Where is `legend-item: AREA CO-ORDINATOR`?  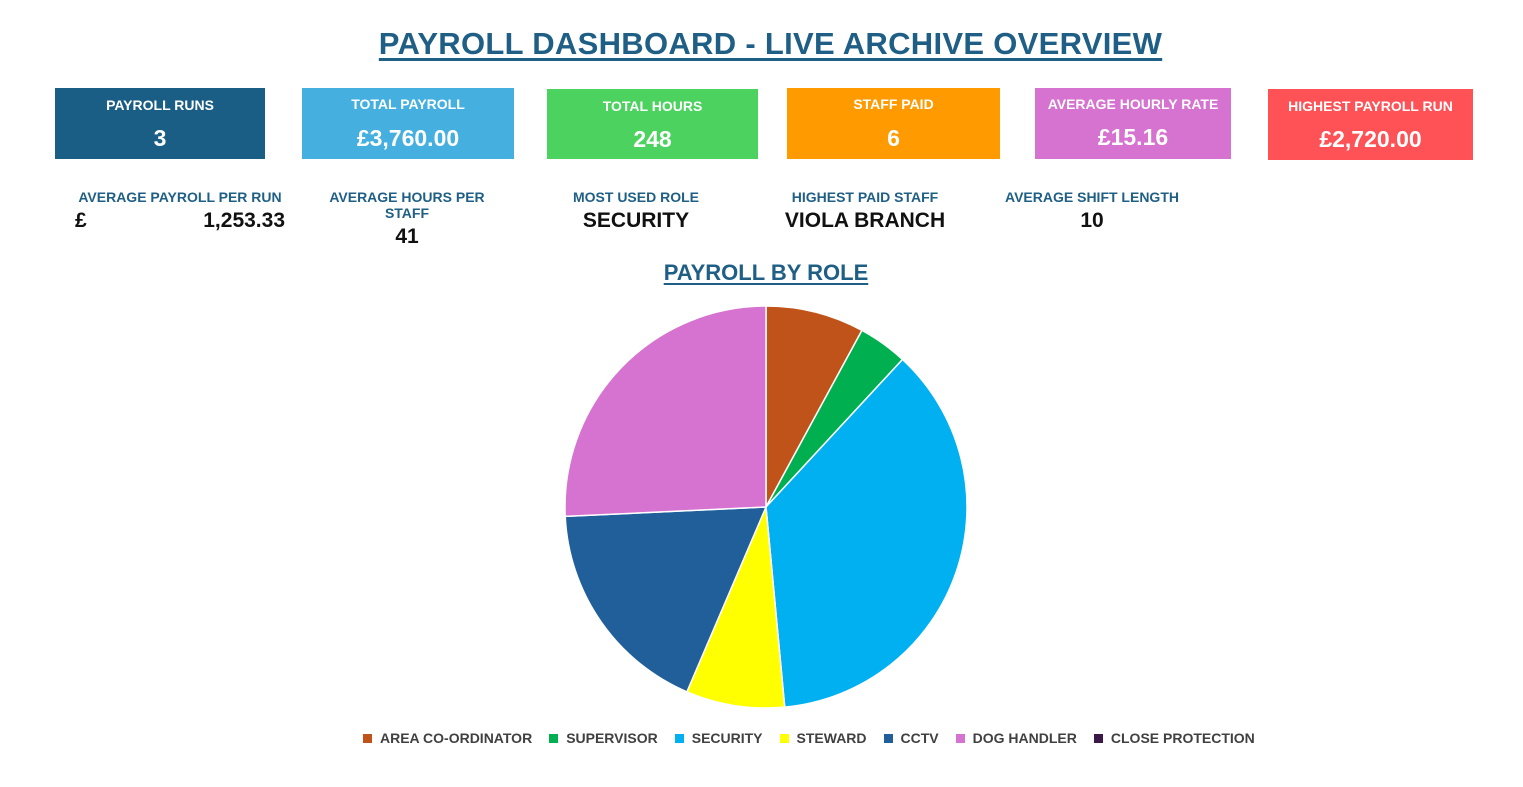 legend-item: AREA CO-ORDINATOR is located at coordinates (447, 738).